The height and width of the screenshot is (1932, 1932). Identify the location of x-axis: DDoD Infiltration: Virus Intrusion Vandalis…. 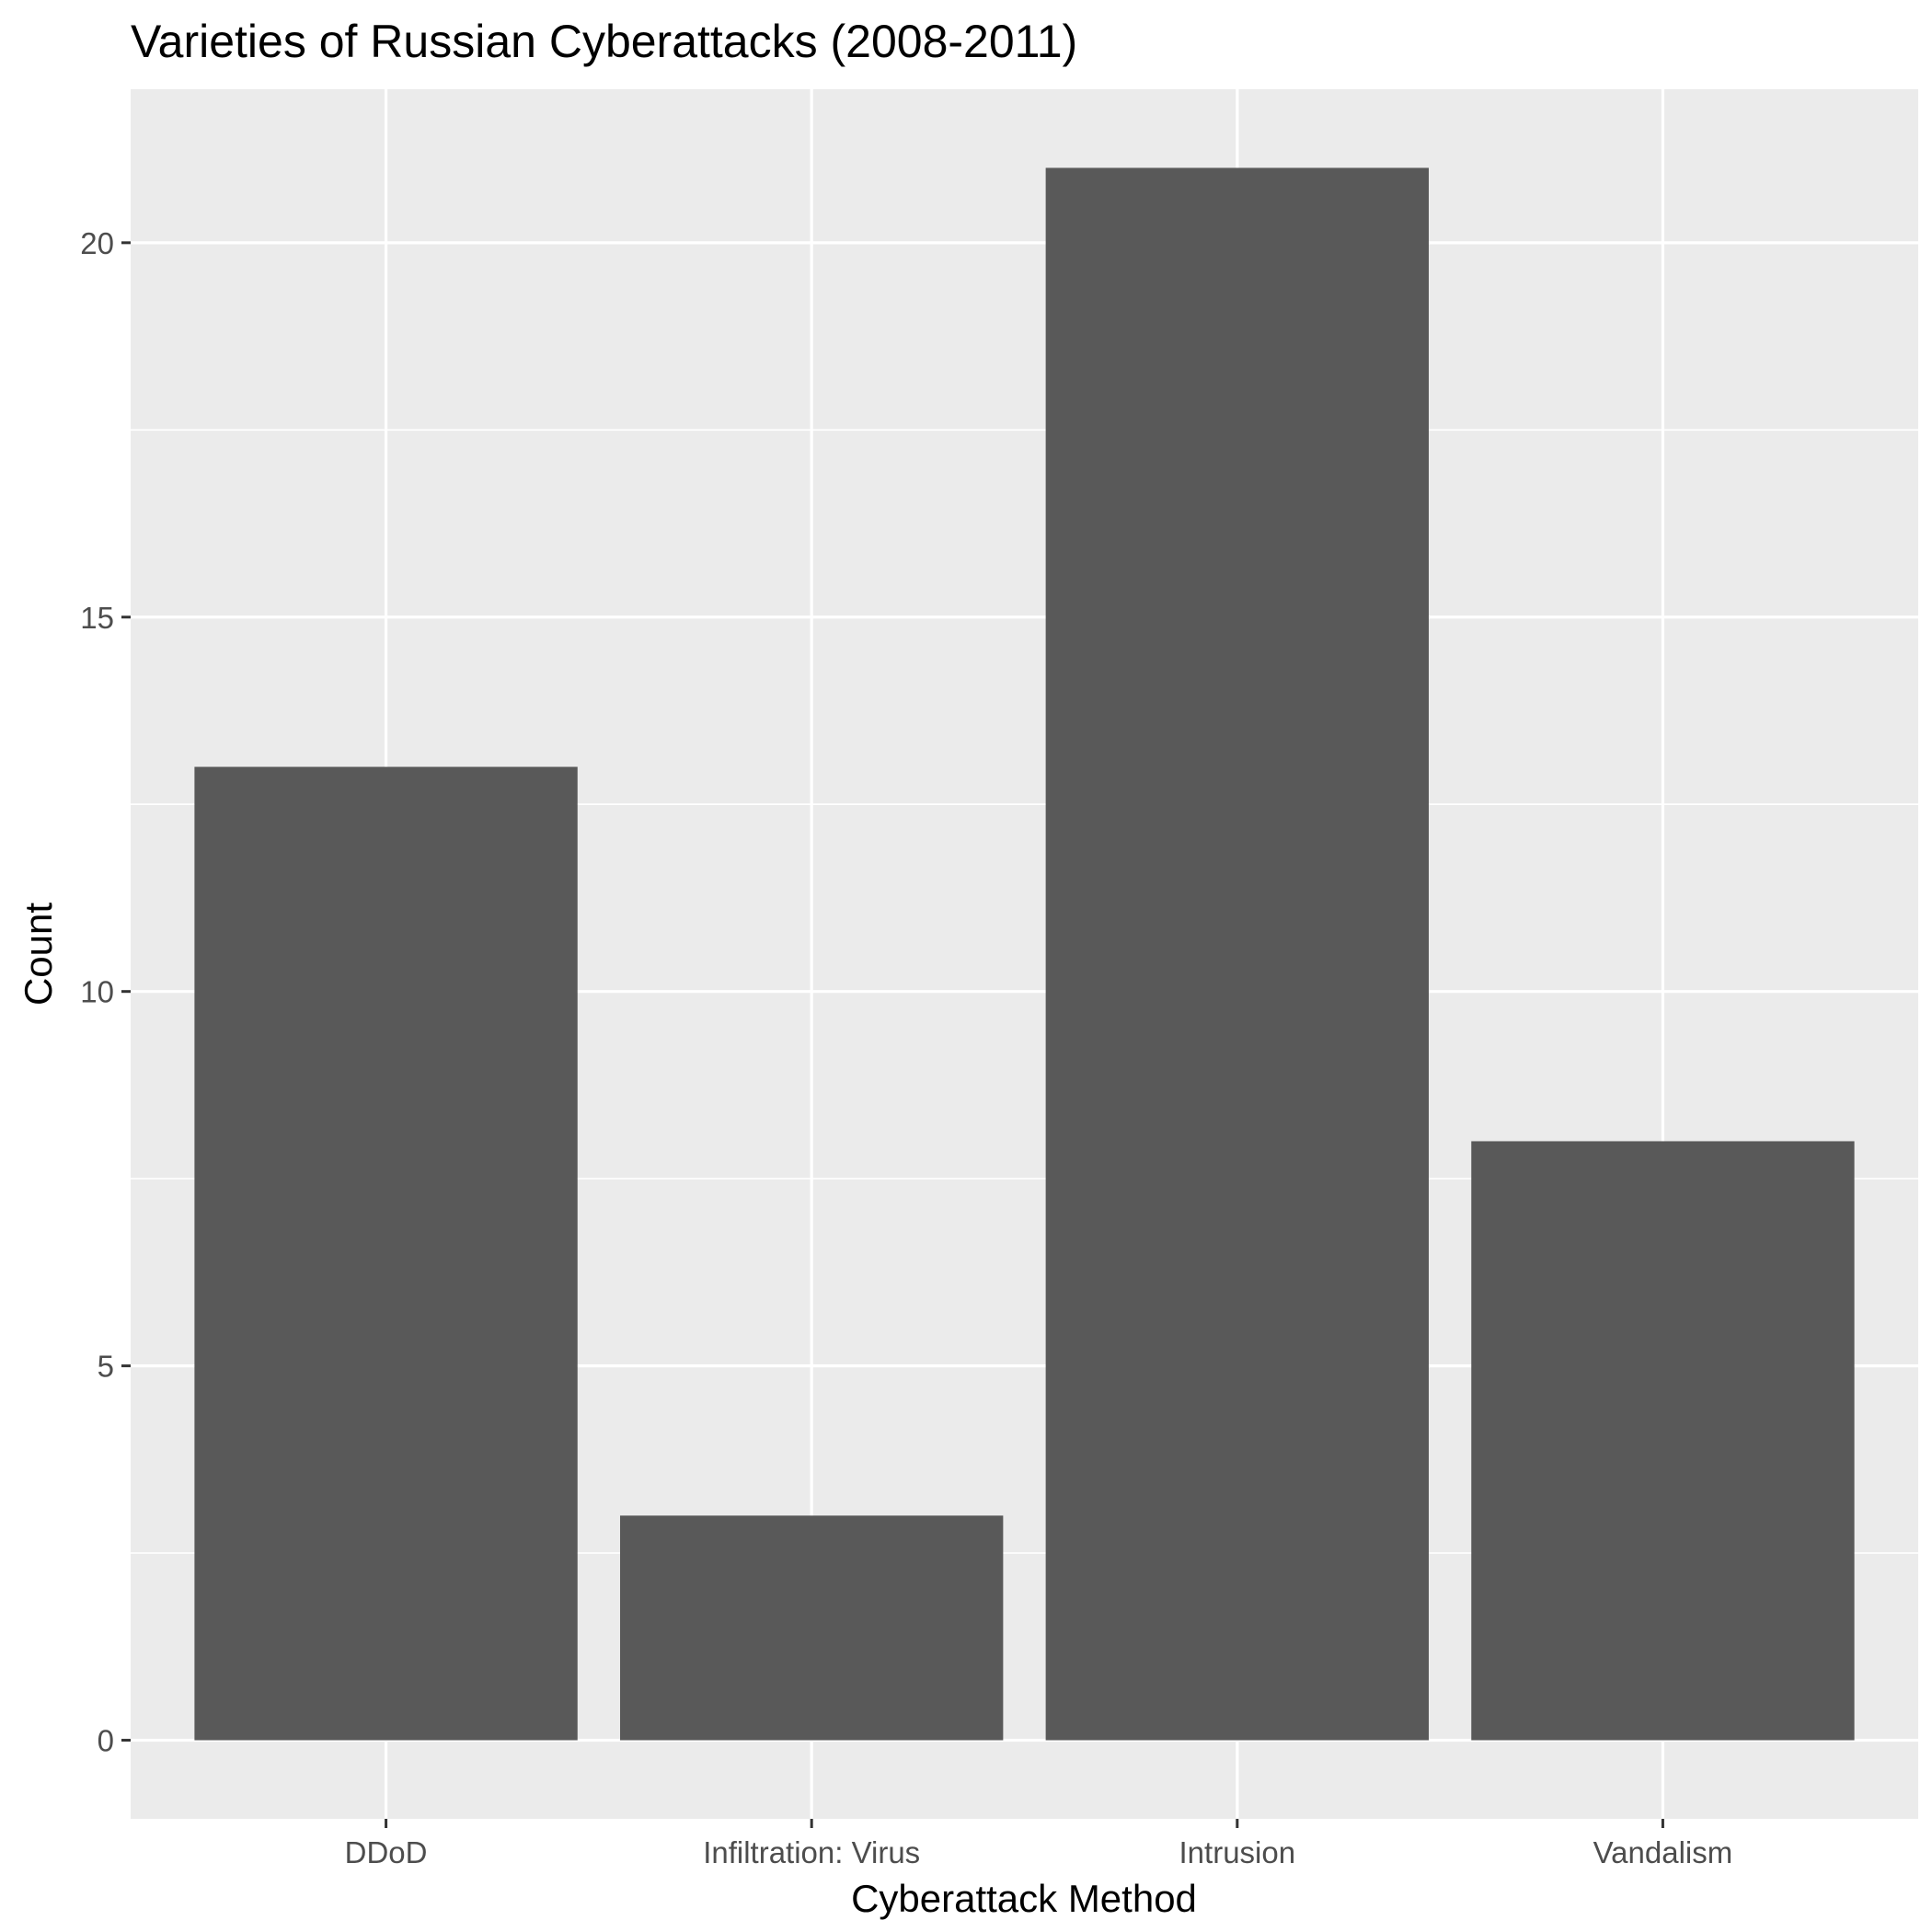
(1039, 1844).